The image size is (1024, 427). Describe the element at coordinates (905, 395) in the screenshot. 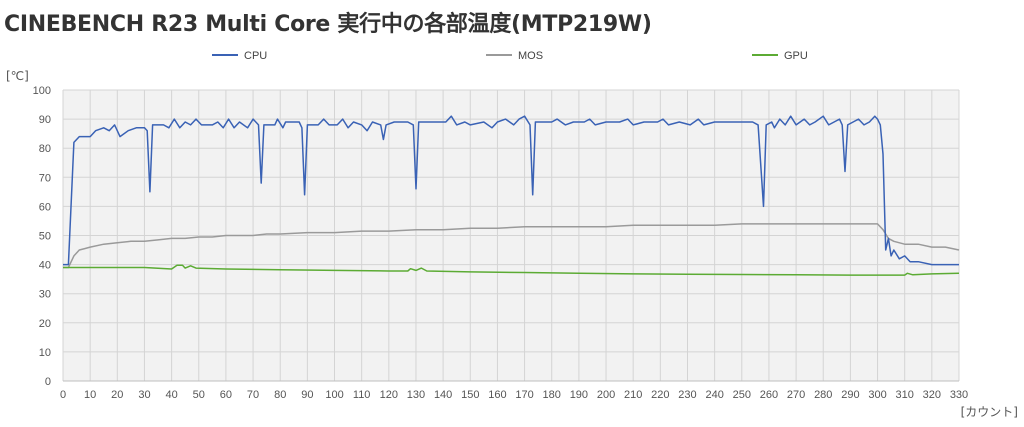

I see `x-tick-label: 310` at that location.